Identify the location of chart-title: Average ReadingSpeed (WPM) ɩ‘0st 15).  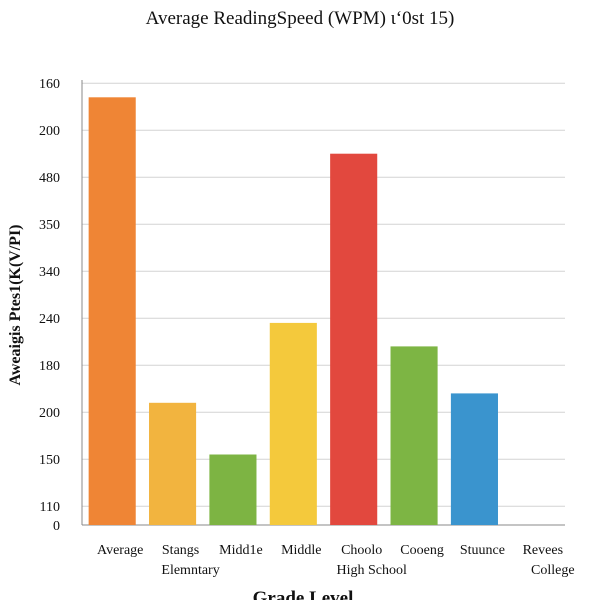
(300, 18).